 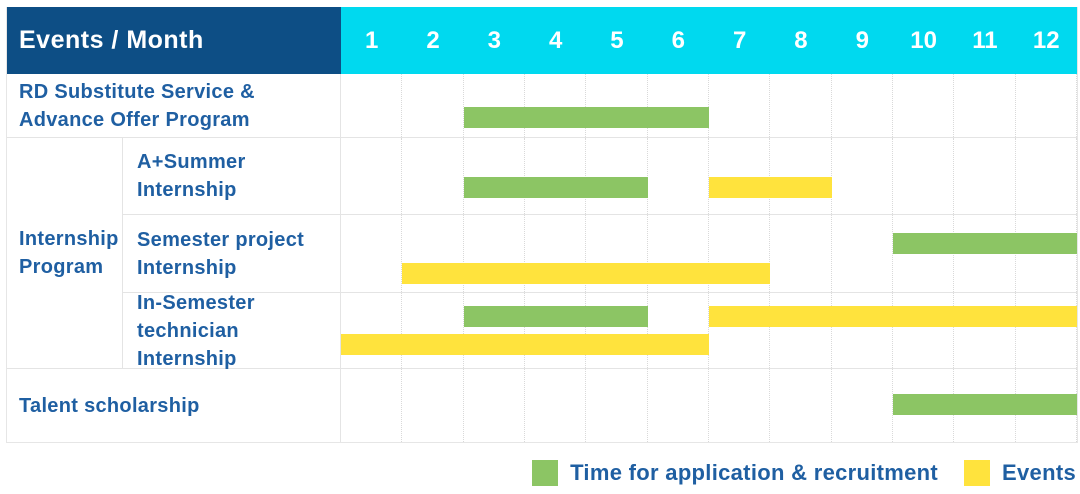 I want to click on row-label-in-semester-technician-internship: In-Semester technician Internship, so click(x=232, y=331).